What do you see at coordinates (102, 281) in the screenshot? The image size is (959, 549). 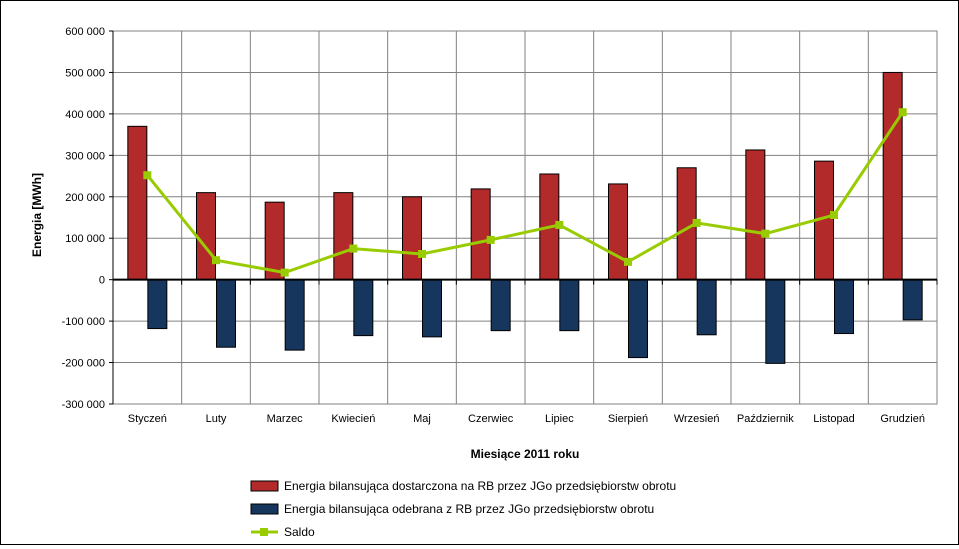 I see `y-tick-label: 0` at bounding box center [102, 281].